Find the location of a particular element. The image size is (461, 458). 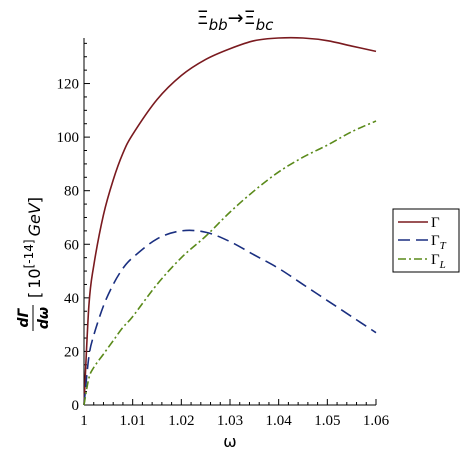

legend-label-gamma-t: ΓT is located at coordinates (439, 242).